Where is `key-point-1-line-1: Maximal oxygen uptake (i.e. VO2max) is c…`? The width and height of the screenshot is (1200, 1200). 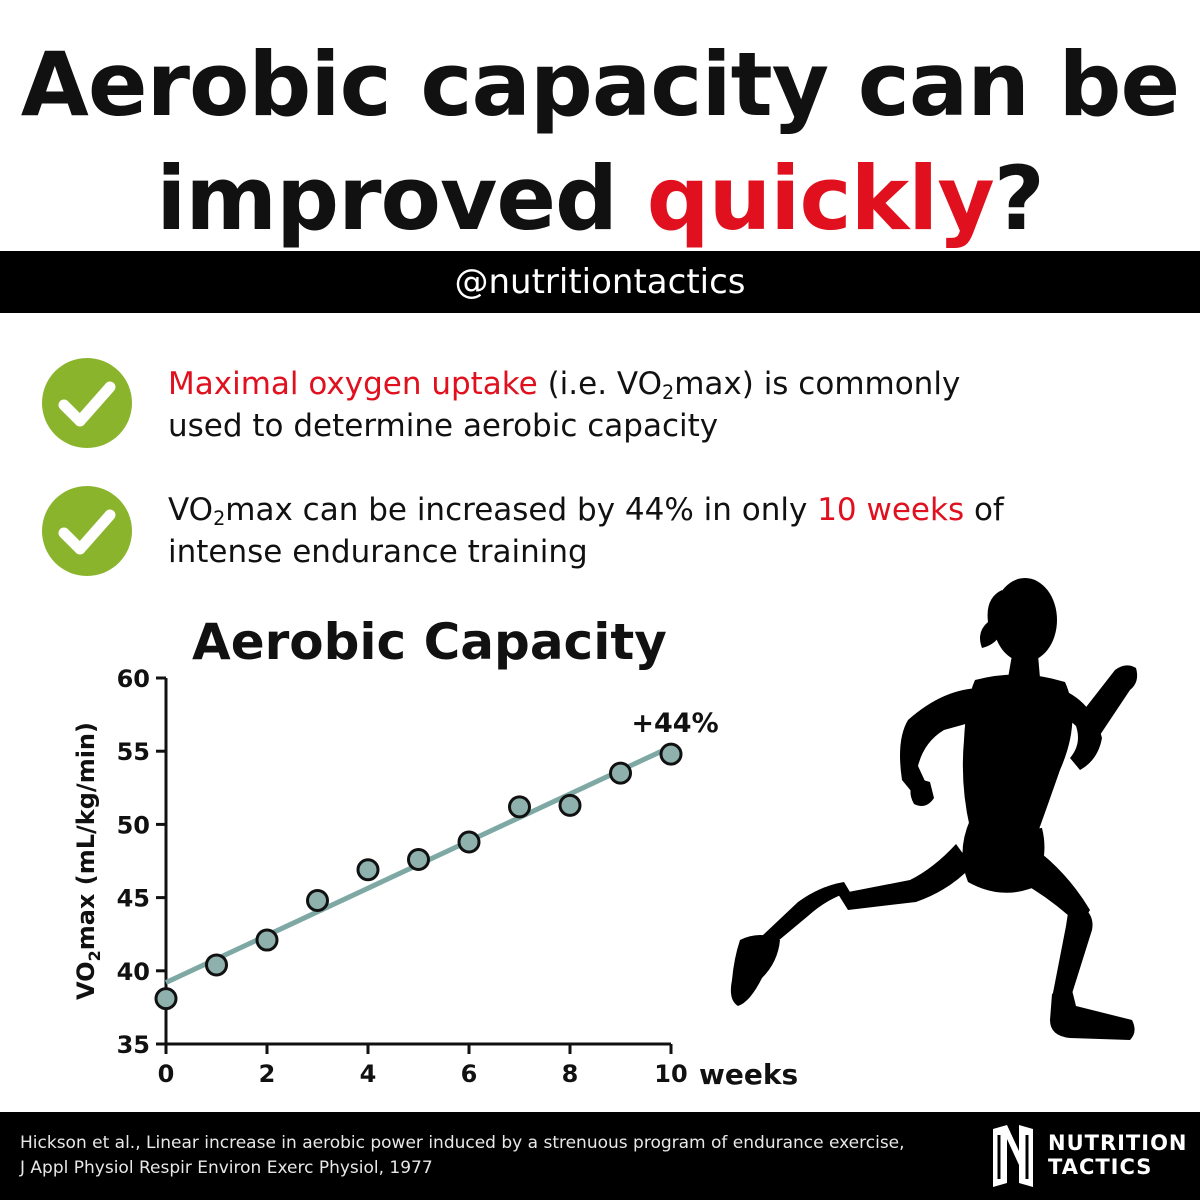 key-point-1-line-1: Maximal oxygen uptake (i.e. VO2max) is c… is located at coordinates (564, 384).